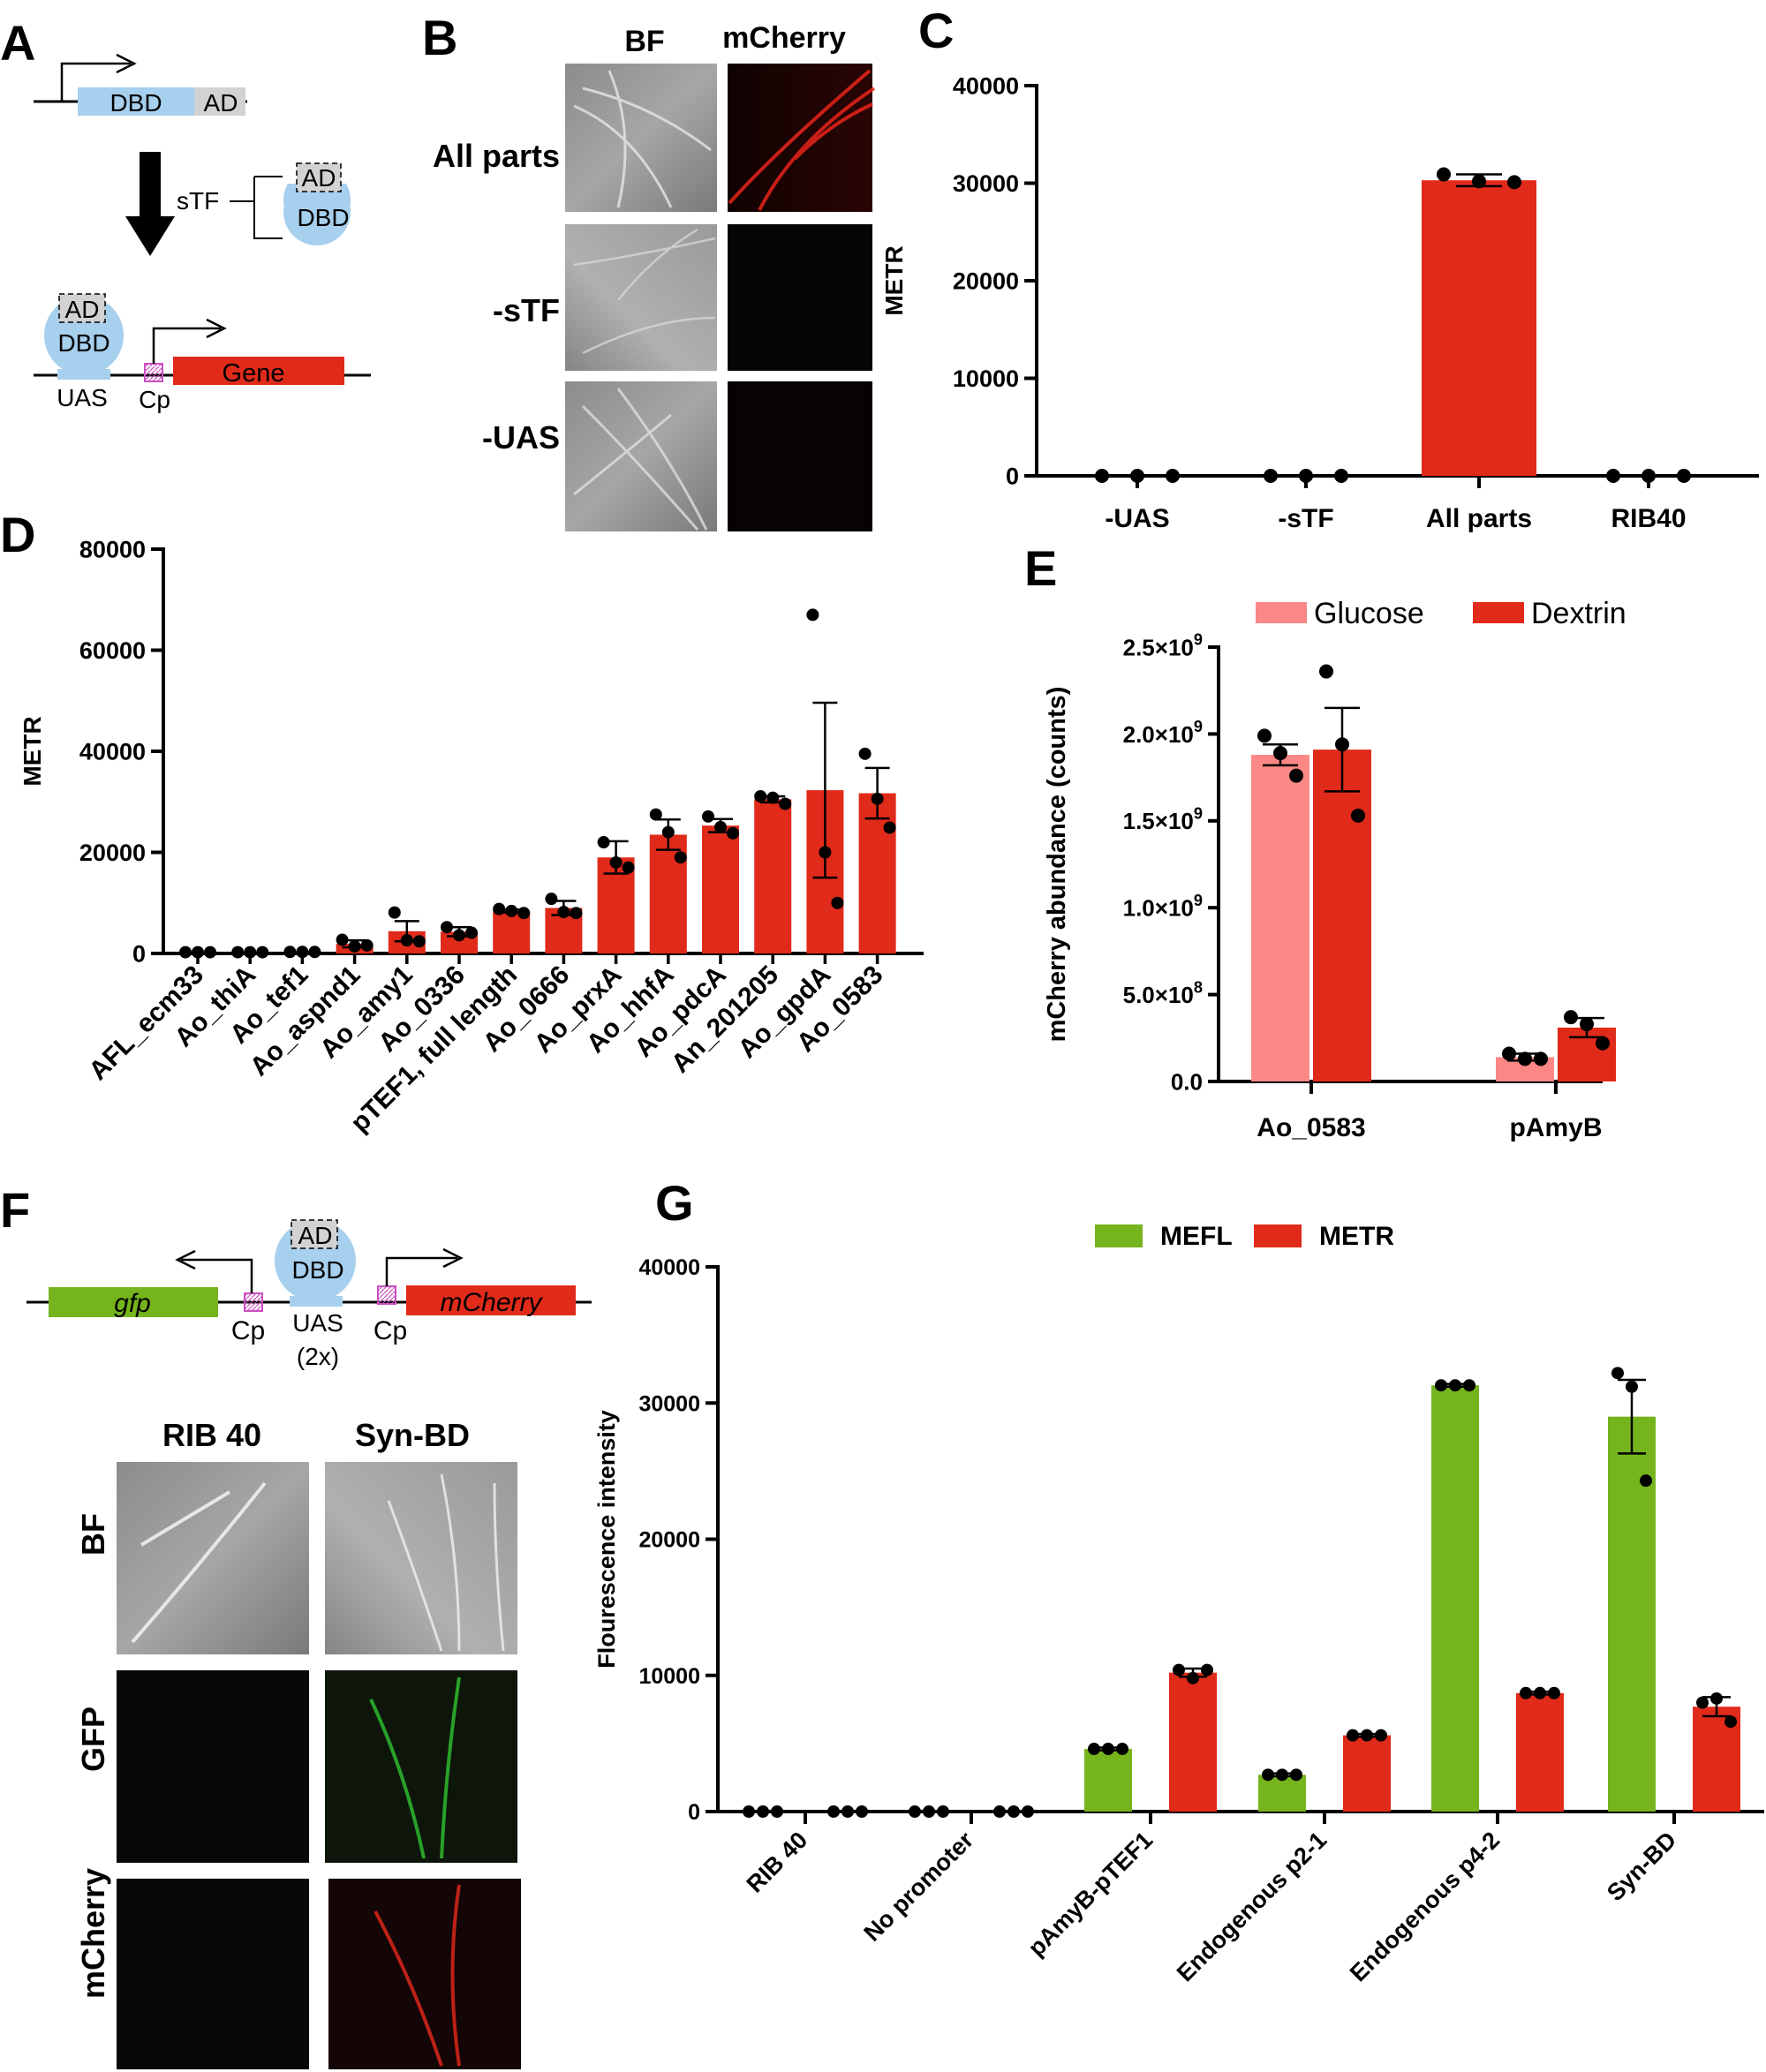  I want to click on f-row-bf: BF, so click(93, 1534).